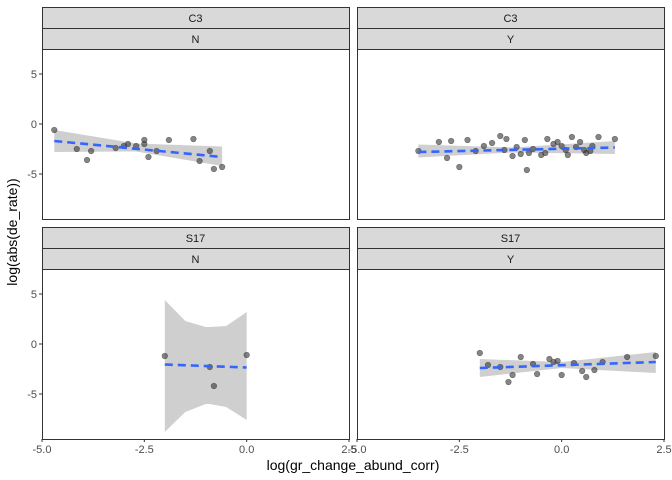  I want to click on y-axis-title: log(abs(de_rate)), so click(12, 231).